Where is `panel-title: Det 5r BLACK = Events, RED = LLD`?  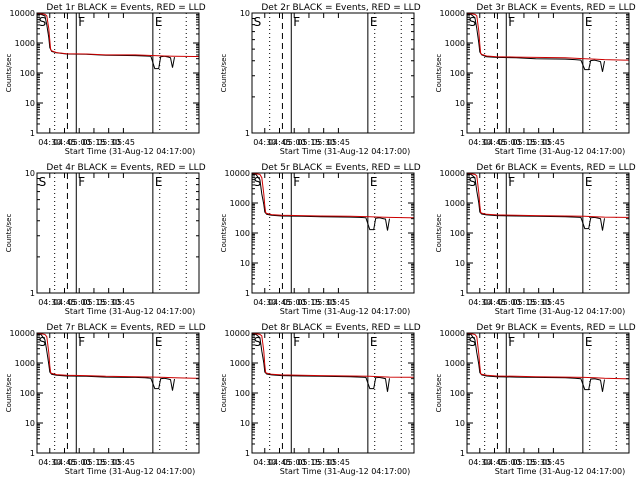 panel-title: Det 5r BLACK = Events, RED = LLD is located at coordinates (340, 168).